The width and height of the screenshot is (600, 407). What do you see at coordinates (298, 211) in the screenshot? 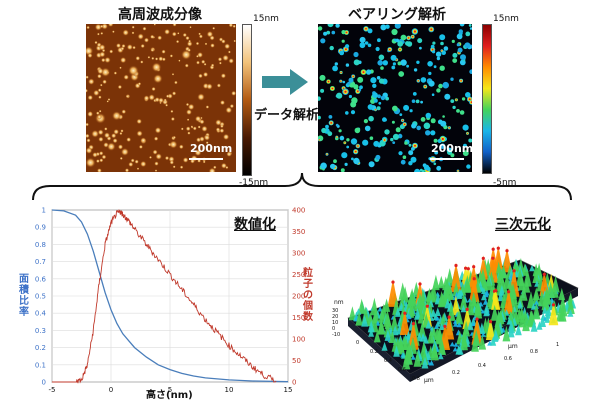
I see `y-right-tick-label: 400` at bounding box center [298, 211].